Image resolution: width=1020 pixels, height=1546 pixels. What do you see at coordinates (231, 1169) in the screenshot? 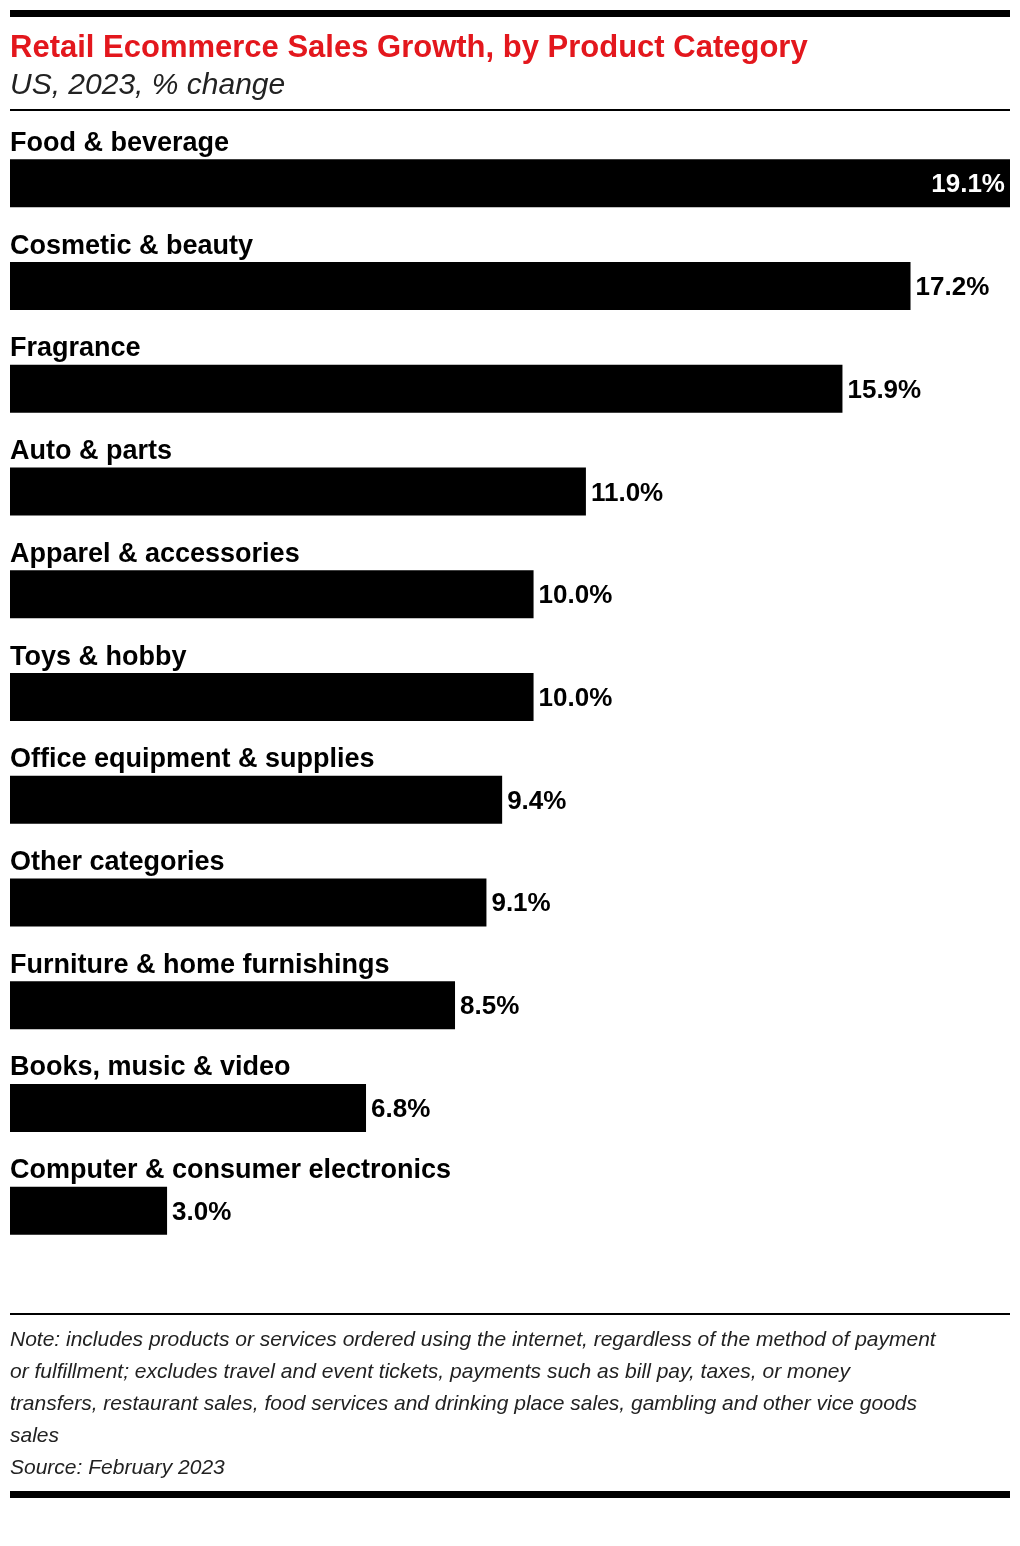
I see `y-tick-label: Computer & consumer electronics` at bounding box center [231, 1169].